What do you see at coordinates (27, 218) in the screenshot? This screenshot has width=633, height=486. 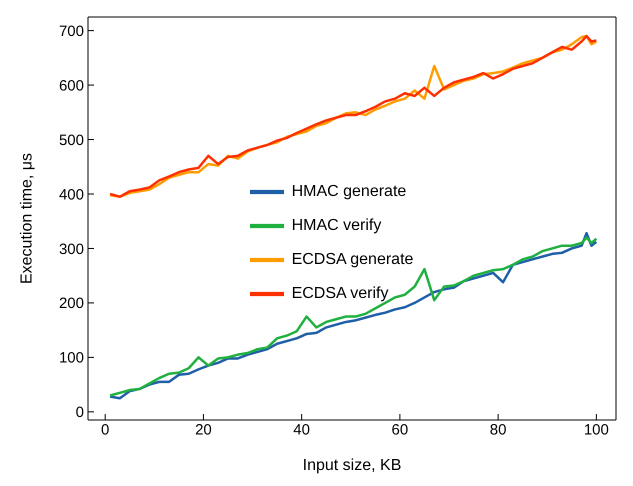 I see `y-axis-title: Execution time, μs` at bounding box center [27, 218].